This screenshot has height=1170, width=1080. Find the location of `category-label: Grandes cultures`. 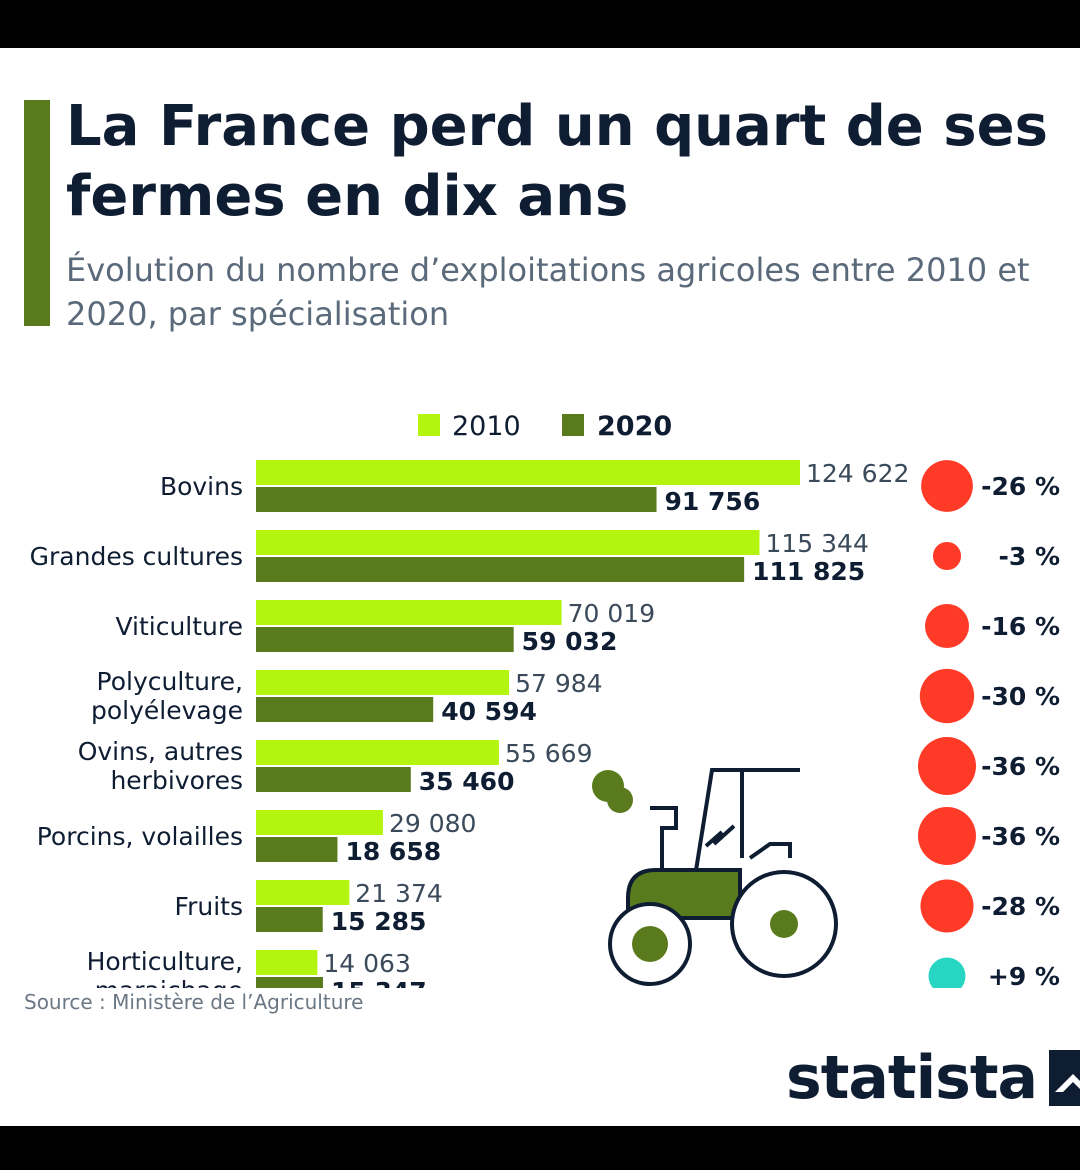

category-label: Grandes cultures is located at coordinates (136, 556).